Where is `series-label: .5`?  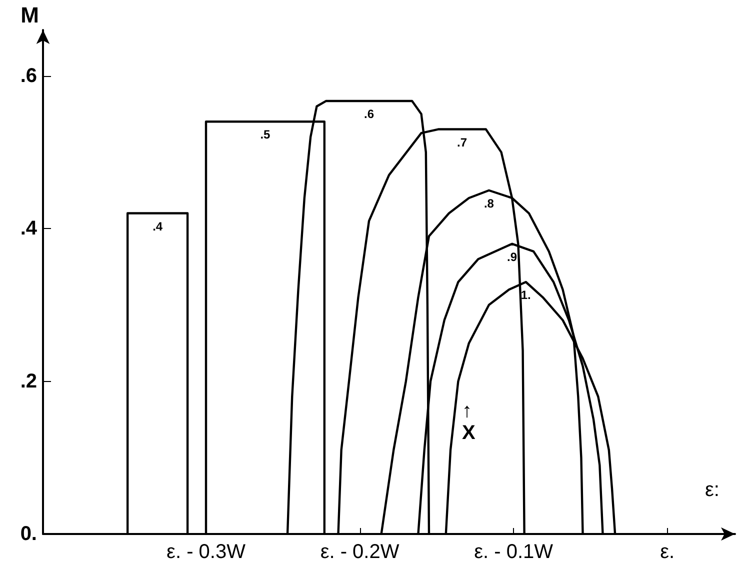 series-label: .5 is located at coordinates (265, 135).